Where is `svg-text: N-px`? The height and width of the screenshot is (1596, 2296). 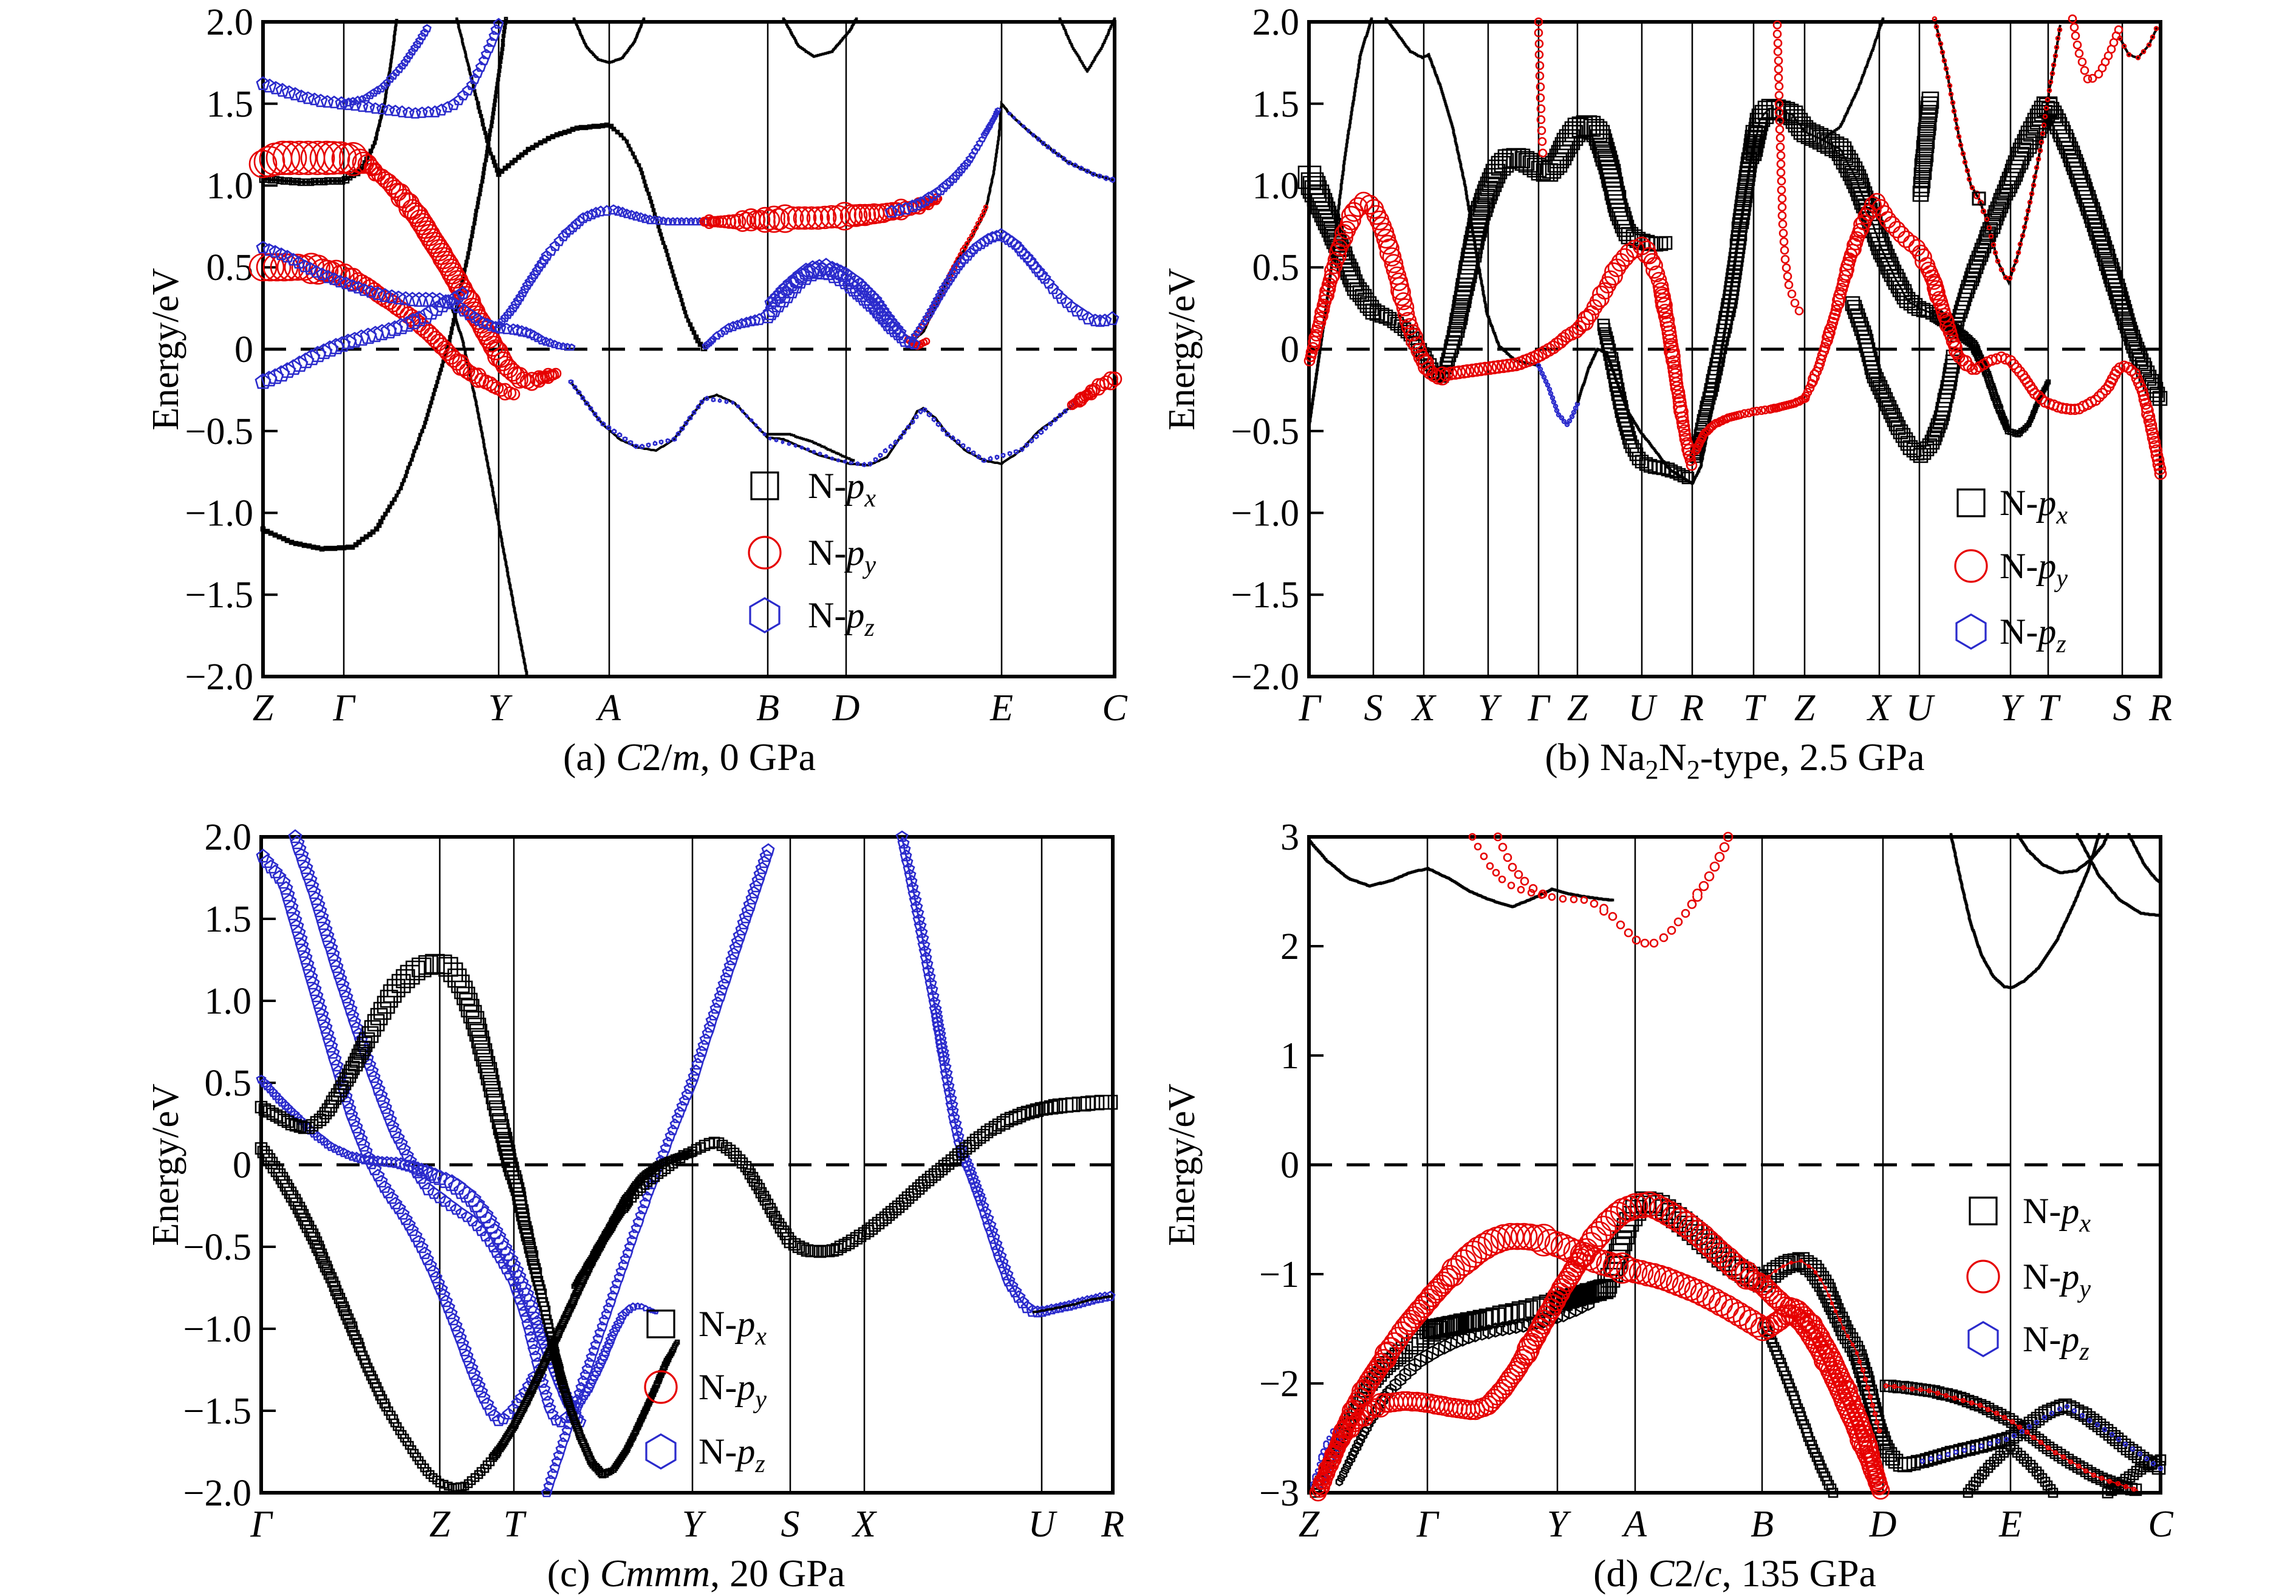 svg-text: N-px is located at coordinates (733, 1327).